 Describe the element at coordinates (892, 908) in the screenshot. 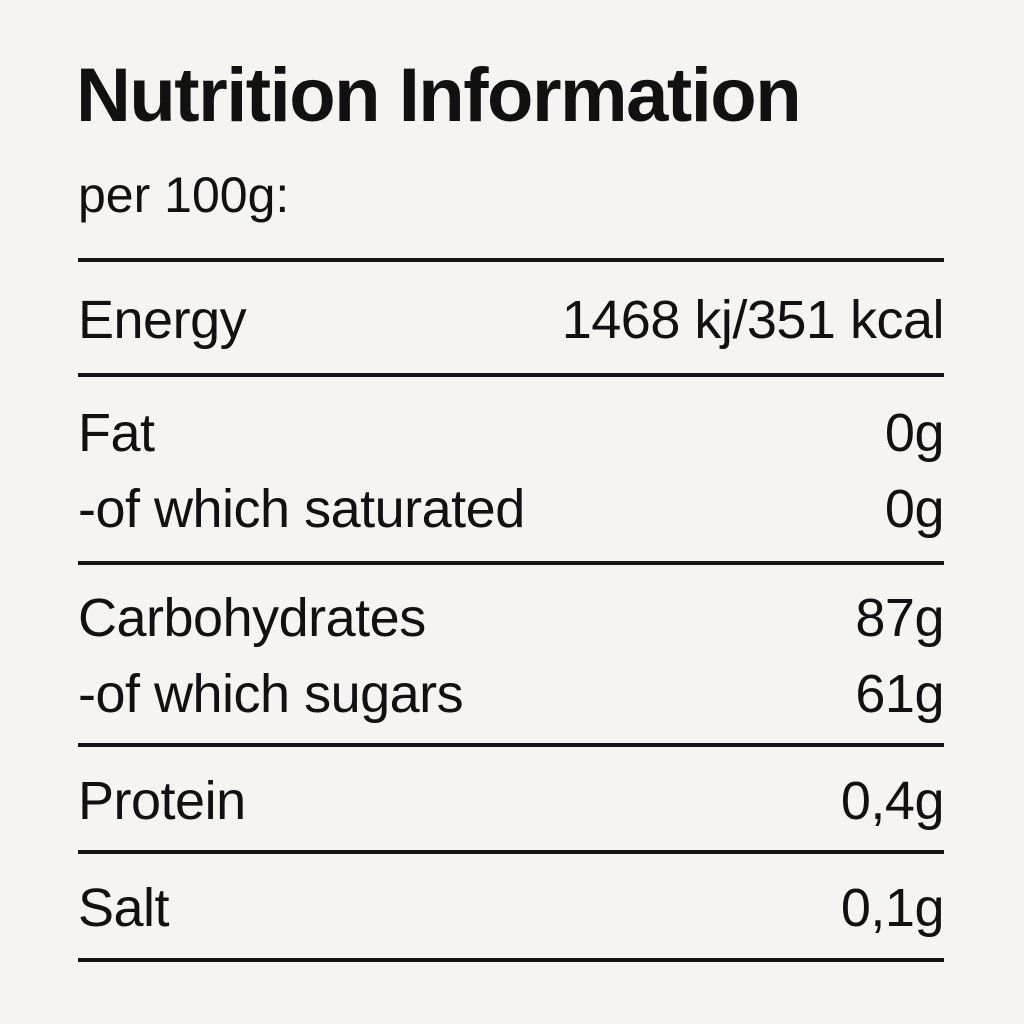

I see `row-value: 0,1g` at that location.